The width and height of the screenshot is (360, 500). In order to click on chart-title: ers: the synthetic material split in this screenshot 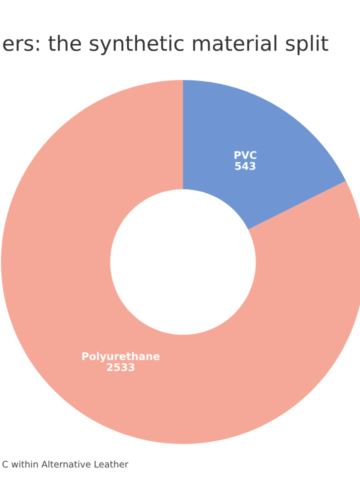, I will do `click(165, 45)`.